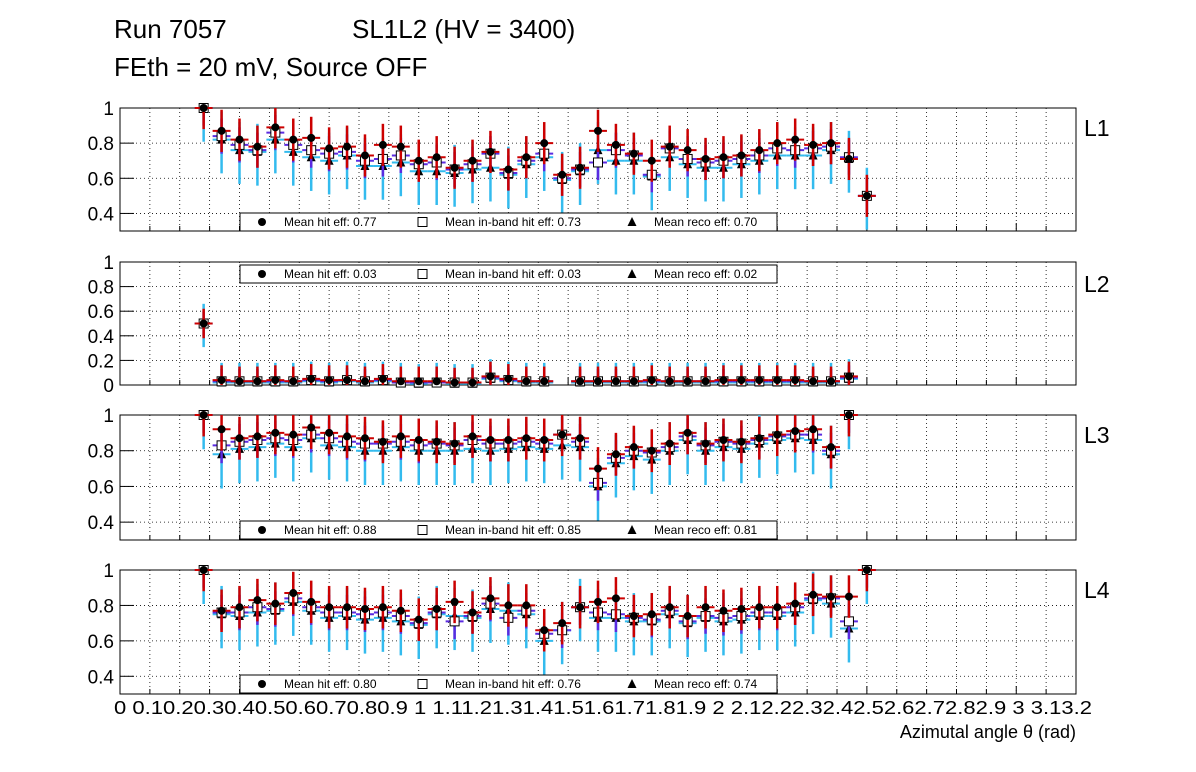  What do you see at coordinates (330, 222) in the screenshot?
I see `legend-hit-label: Mean hit eff: 0.77` at bounding box center [330, 222].